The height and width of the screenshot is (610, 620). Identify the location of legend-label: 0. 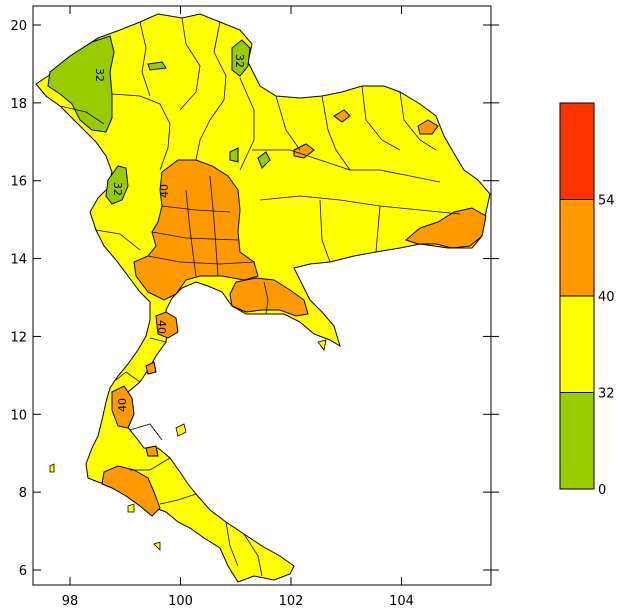
(602, 490).